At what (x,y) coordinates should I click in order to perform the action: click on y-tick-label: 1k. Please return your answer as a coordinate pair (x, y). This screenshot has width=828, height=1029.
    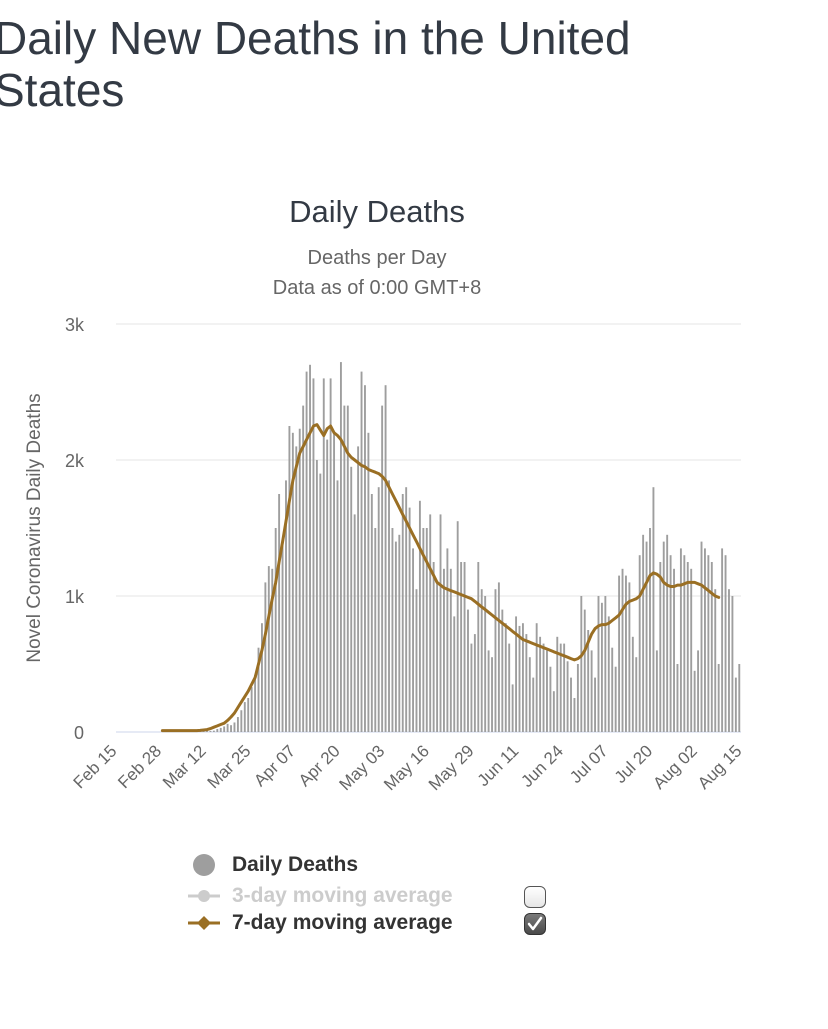
    Looking at the image, I should click on (75, 597).